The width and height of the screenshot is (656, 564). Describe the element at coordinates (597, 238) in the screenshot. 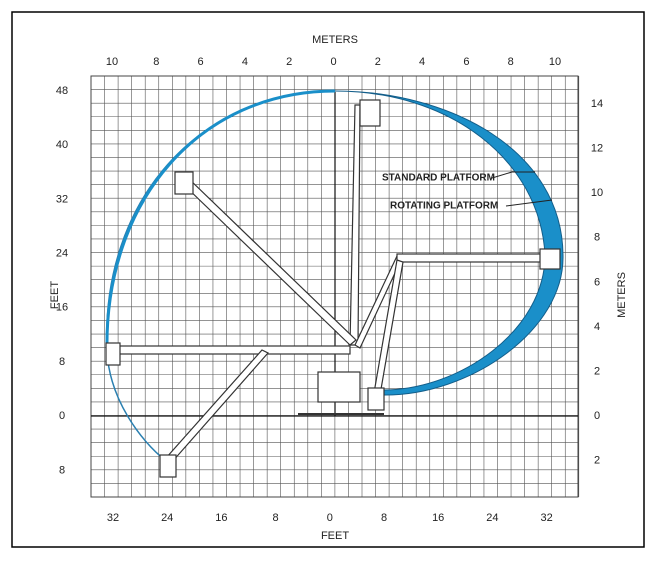

I see `right-tick-label: 8` at that location.